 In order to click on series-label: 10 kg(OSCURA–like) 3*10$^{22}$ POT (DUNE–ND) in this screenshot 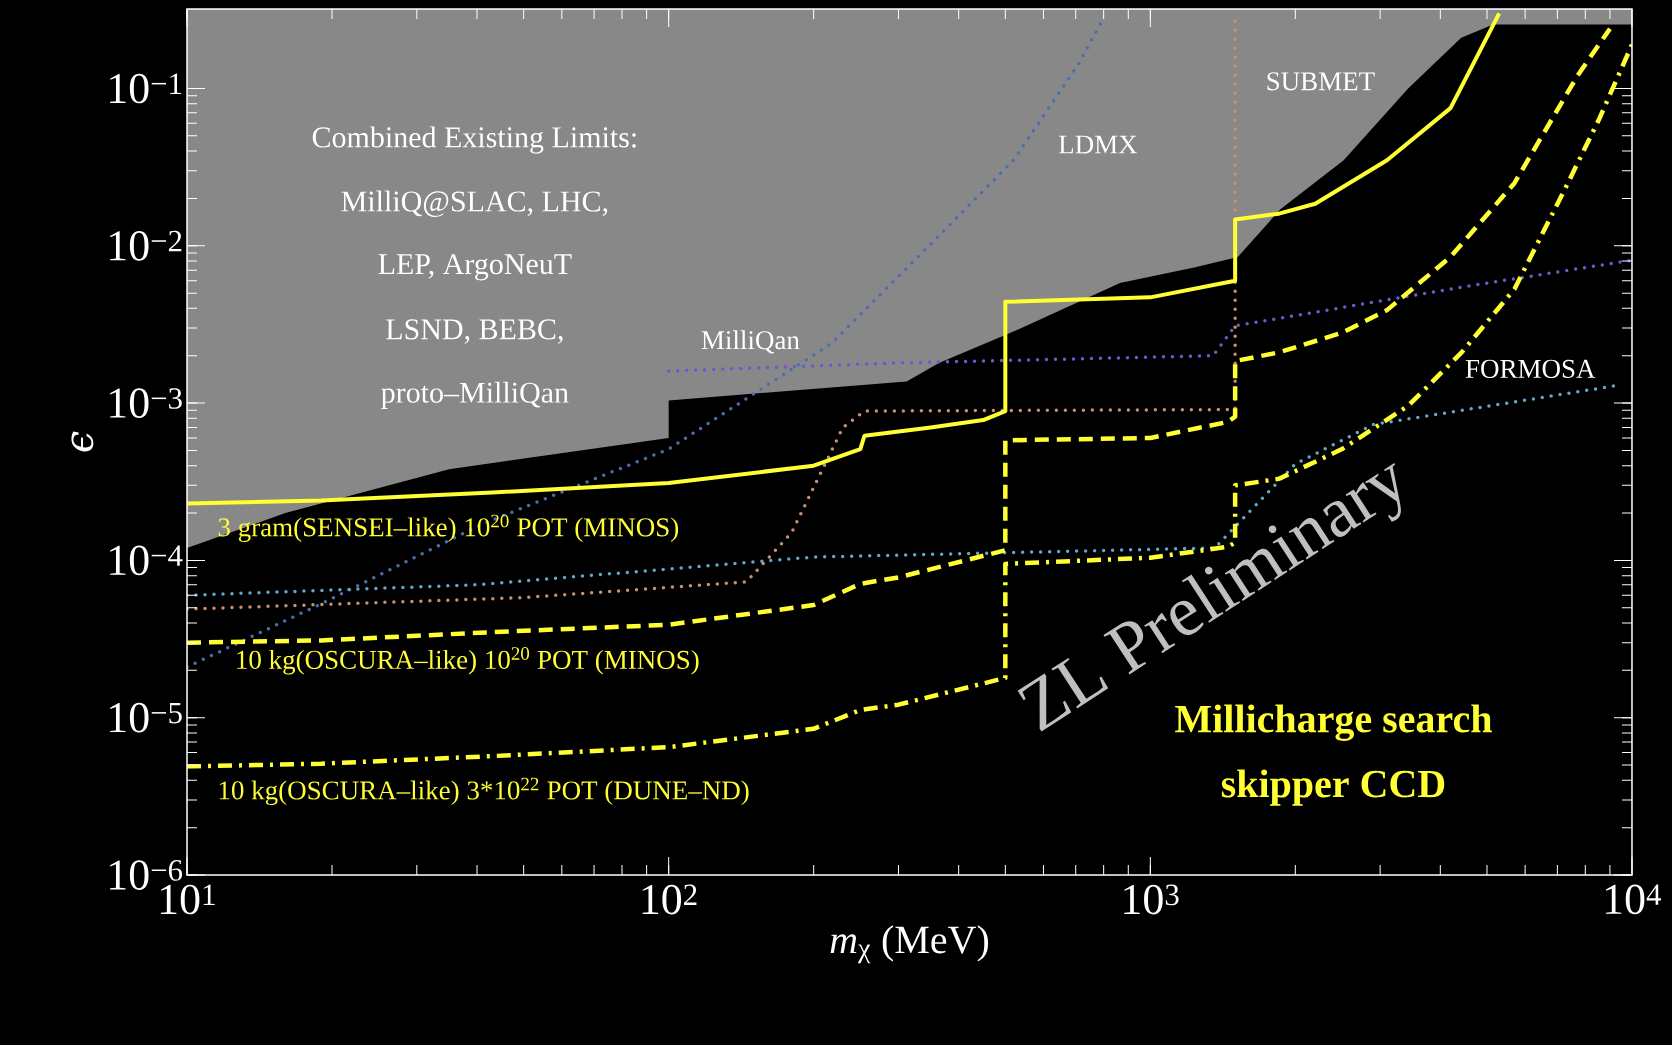, I will do `click(484, 791)`.